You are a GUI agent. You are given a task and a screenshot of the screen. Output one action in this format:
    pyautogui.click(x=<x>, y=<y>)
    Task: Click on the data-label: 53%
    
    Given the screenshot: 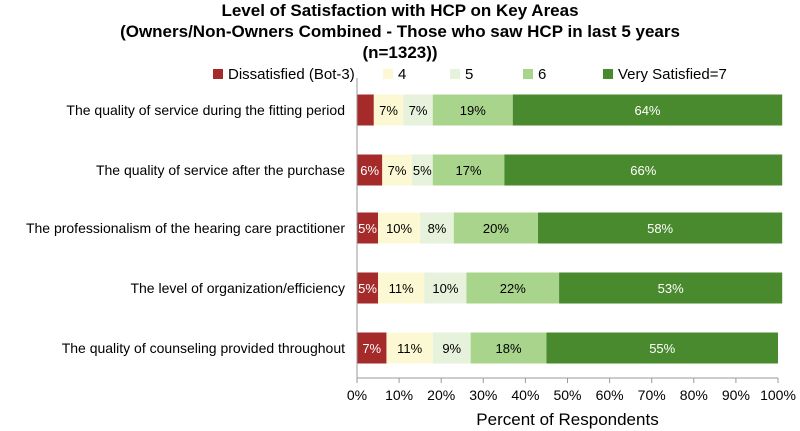 What is the action you would take?
    pyautogui.click(x=671, y=288)
    